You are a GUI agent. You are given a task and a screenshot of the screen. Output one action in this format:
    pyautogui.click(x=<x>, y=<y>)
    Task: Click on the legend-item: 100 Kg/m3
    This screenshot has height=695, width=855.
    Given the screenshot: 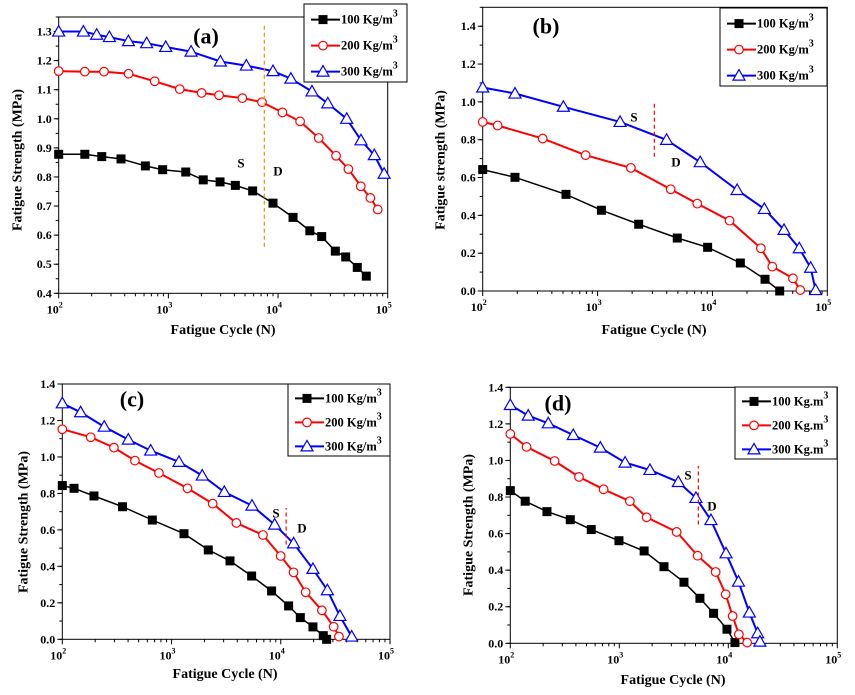 What is the action you would take?
    pyautogui.click(x=338, y=396)
    